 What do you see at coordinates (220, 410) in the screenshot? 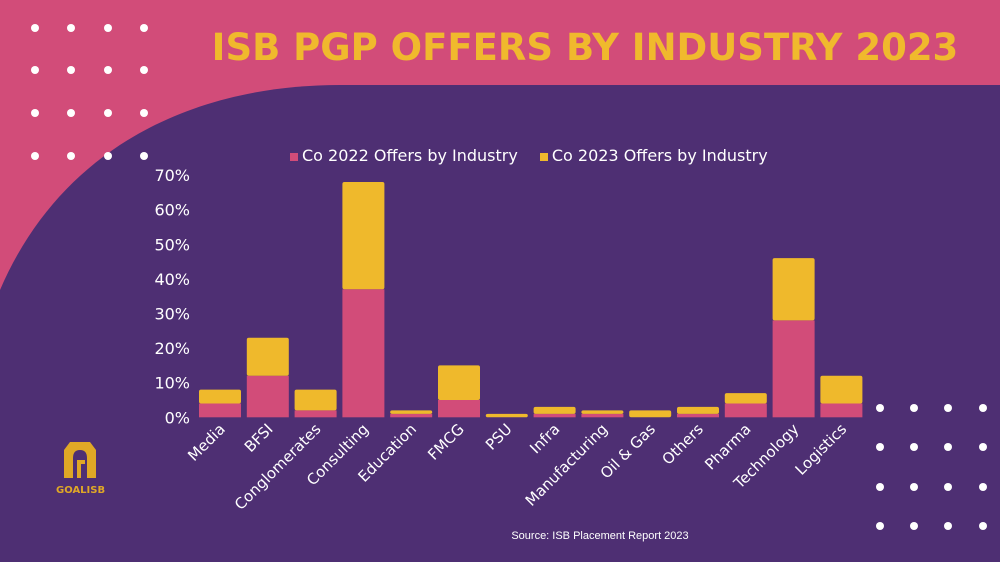
I see `bar-2022-media` at bounding box center [220, 410].